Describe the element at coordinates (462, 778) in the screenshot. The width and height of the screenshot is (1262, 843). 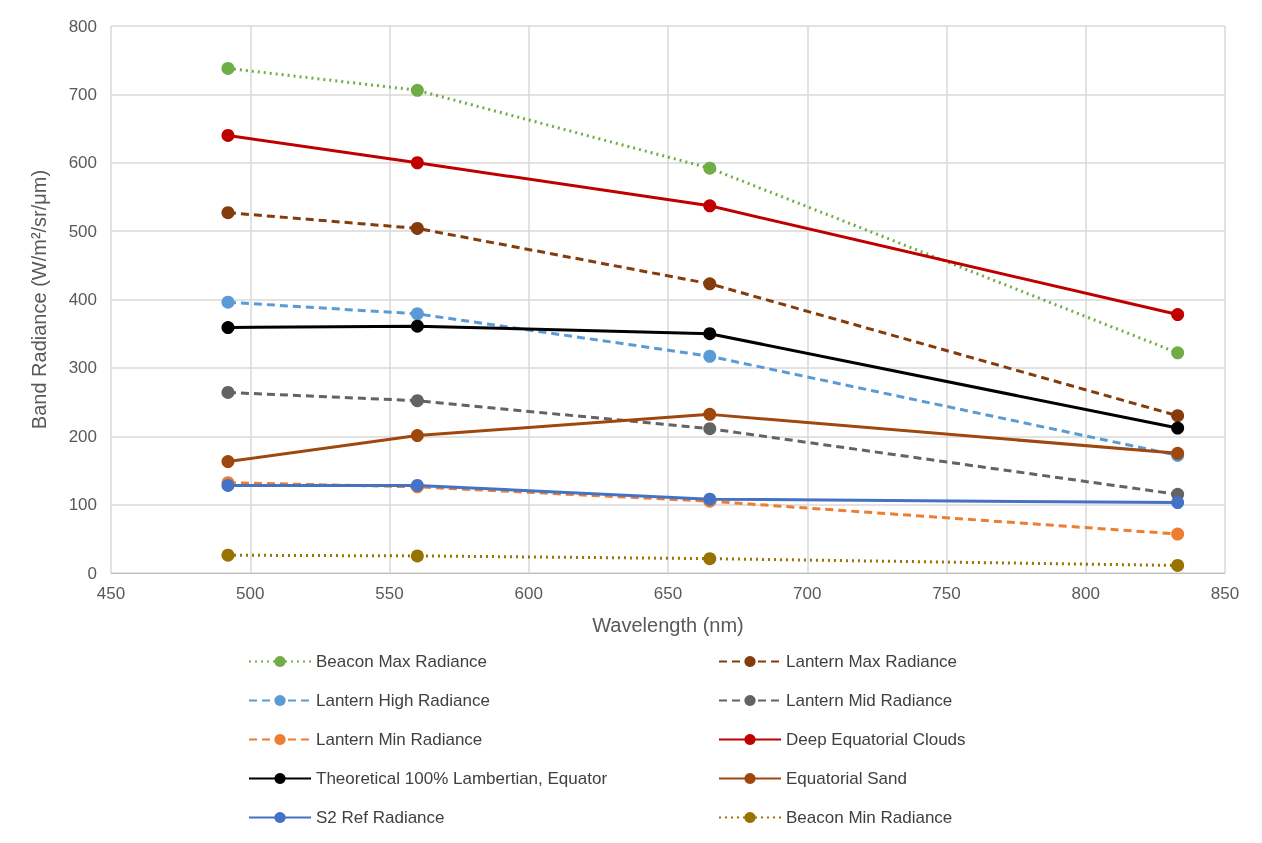
I see `legend-label: Theoretical 100% Lambertian, Equator` at that location.